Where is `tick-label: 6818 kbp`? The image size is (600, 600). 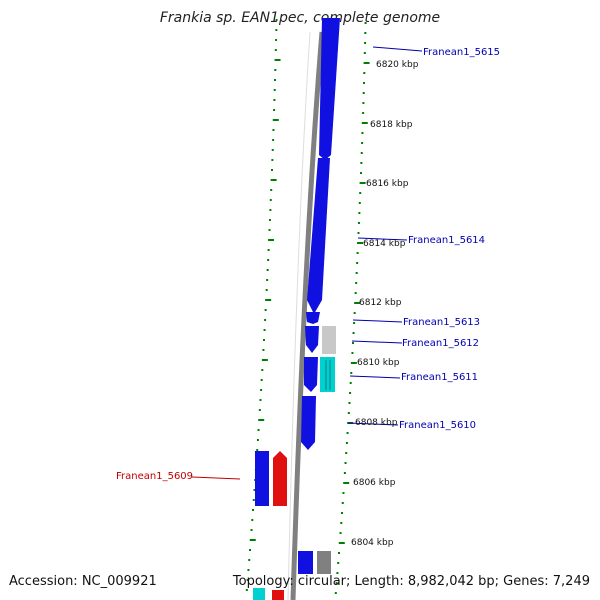
tick-label: 6818 kbp is located at coordinates (391, 125).